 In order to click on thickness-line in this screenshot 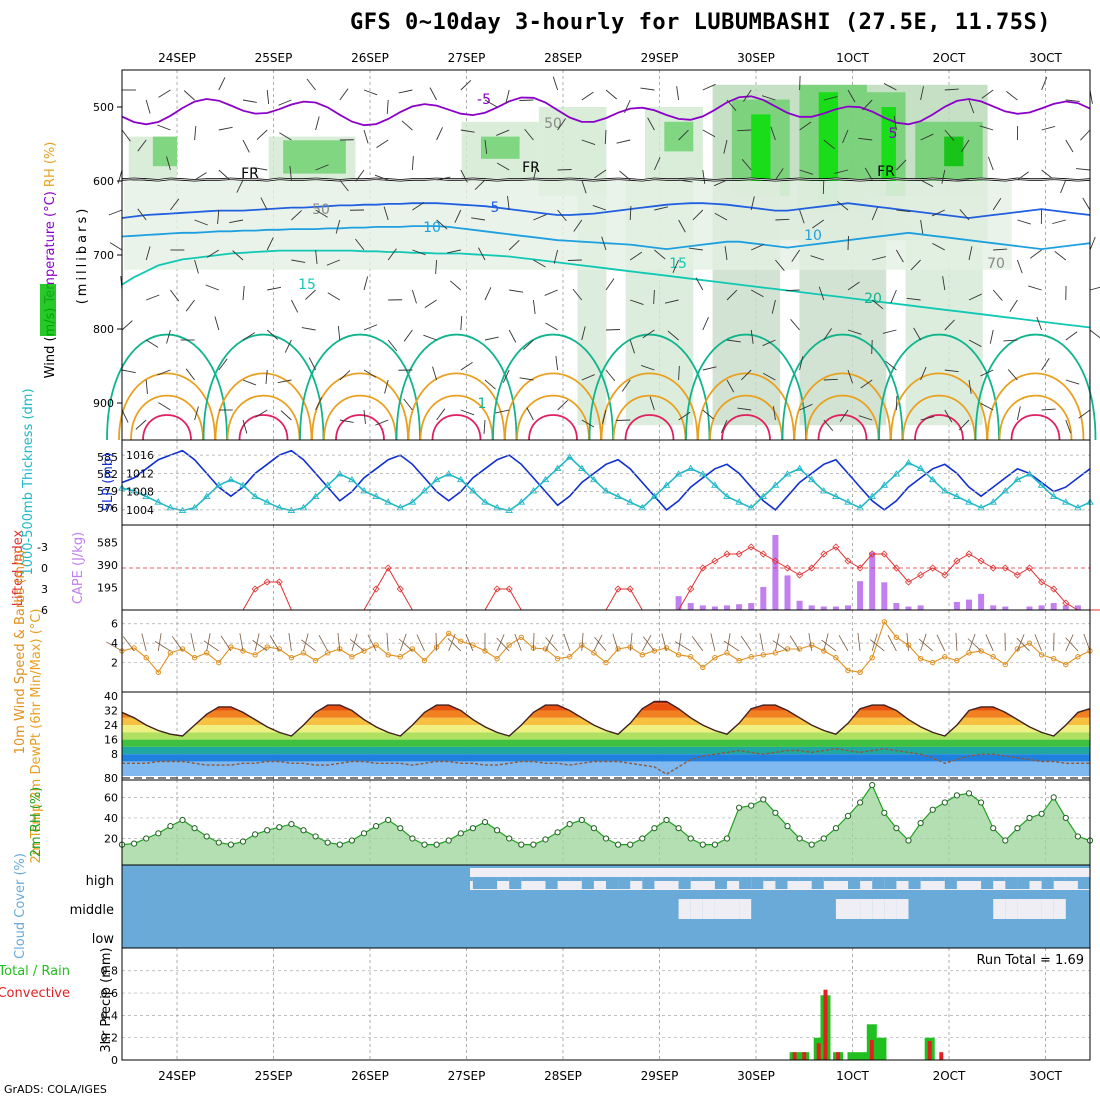, I will do `click(606, 484)`.